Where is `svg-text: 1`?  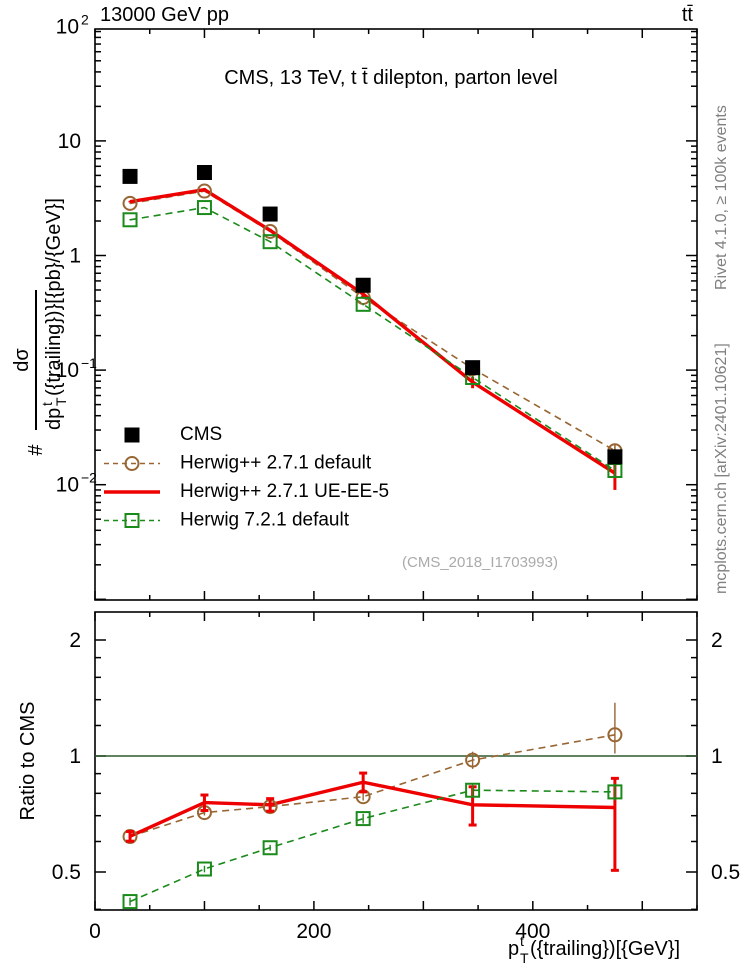
svg-text: 1 is located at coordinates (75, 256).